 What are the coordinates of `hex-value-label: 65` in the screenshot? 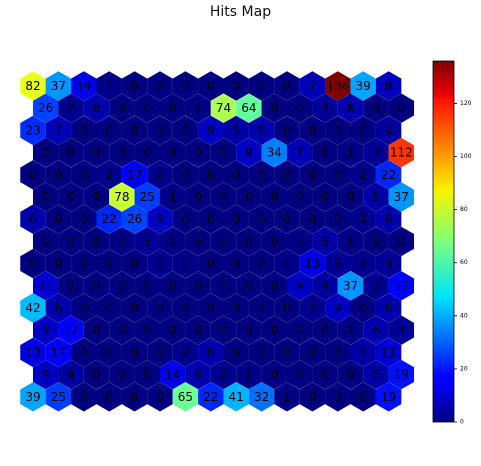 It's located at (185, 397).